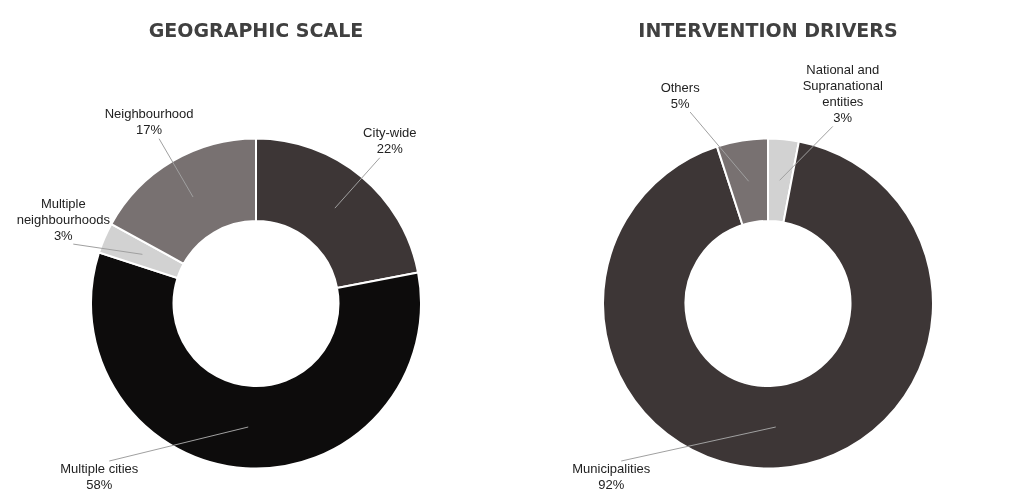  I want to click on slice-label: Neighbourhood, so click(149, 114).